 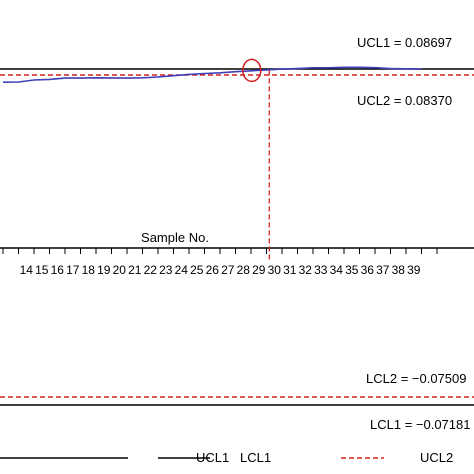 I want to click on x-tick-label: 37, so click(x=383, y=270).